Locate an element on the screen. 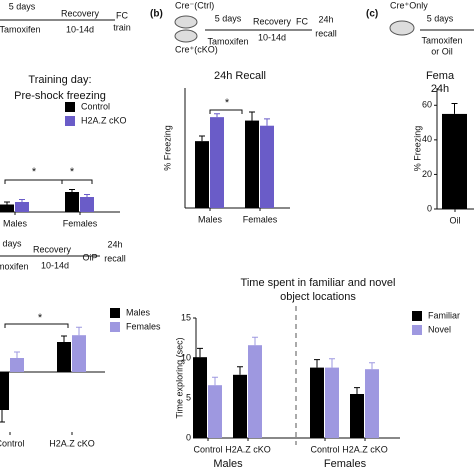 The image size is (474, 474). chart-title: 24h is located at coordinates (440, 89).